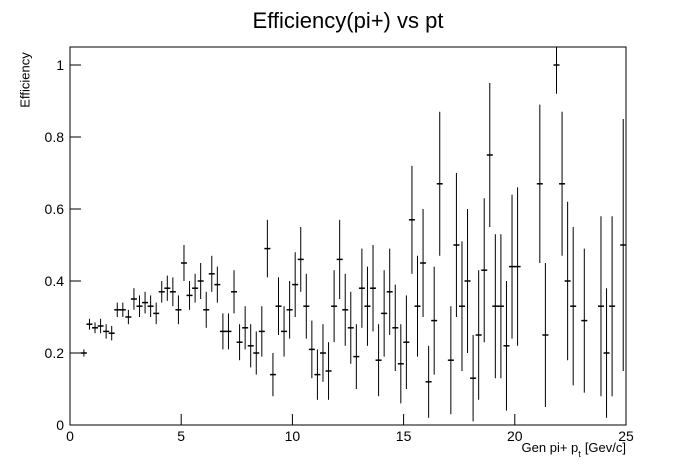 The height and width of the screenshot is (472, 696). I want to click on x-tick-label: 10, so click(293, 436).